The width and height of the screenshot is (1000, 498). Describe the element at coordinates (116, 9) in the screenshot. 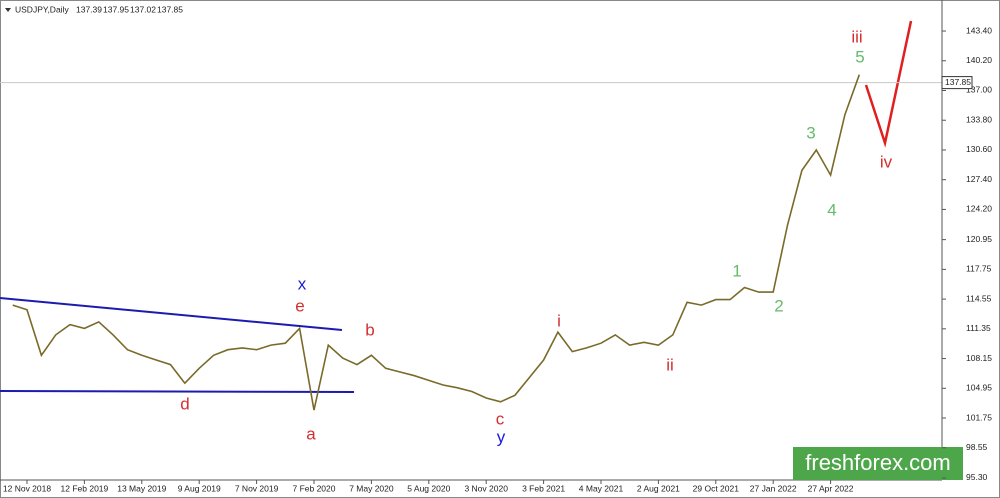

I see `ohlc-value: 137.95` at that location.